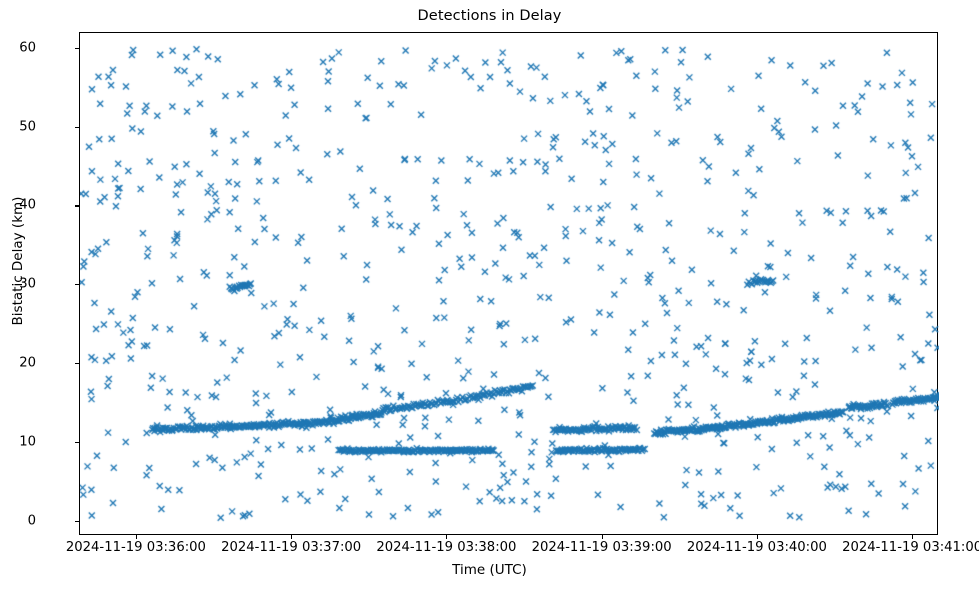  Describe the element at coordinates (489, 16) in the screenshot. I see `chart-title: Detections in Delay` at that location.